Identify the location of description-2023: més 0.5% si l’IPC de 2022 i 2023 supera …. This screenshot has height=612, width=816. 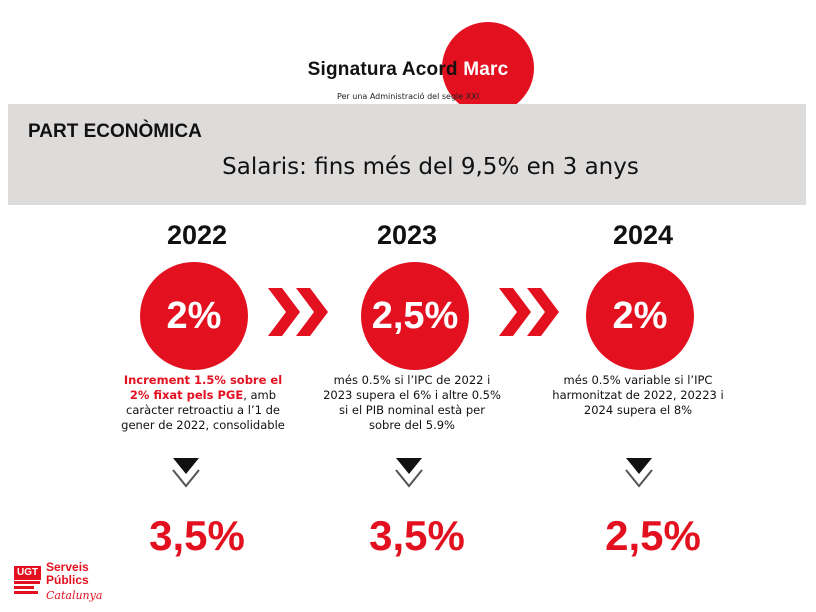
(412, 403).